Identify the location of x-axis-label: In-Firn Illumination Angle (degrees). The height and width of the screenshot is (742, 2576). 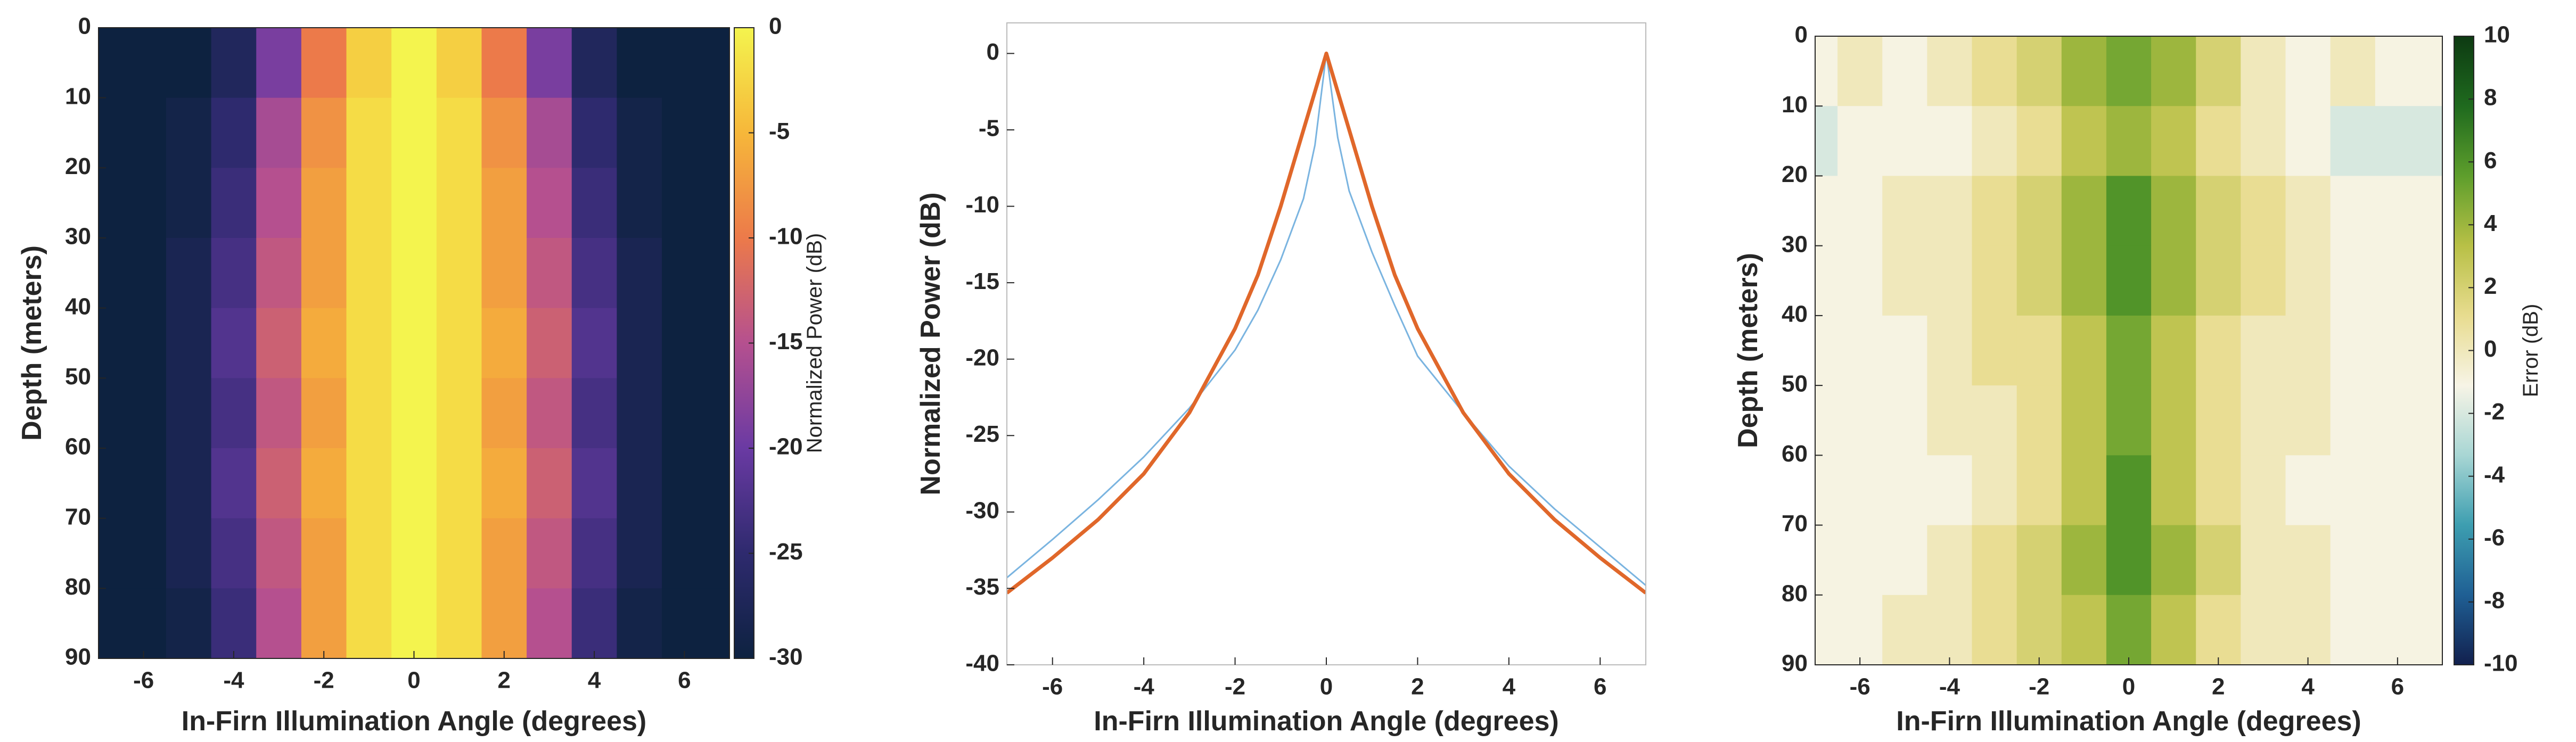
(414, 721).